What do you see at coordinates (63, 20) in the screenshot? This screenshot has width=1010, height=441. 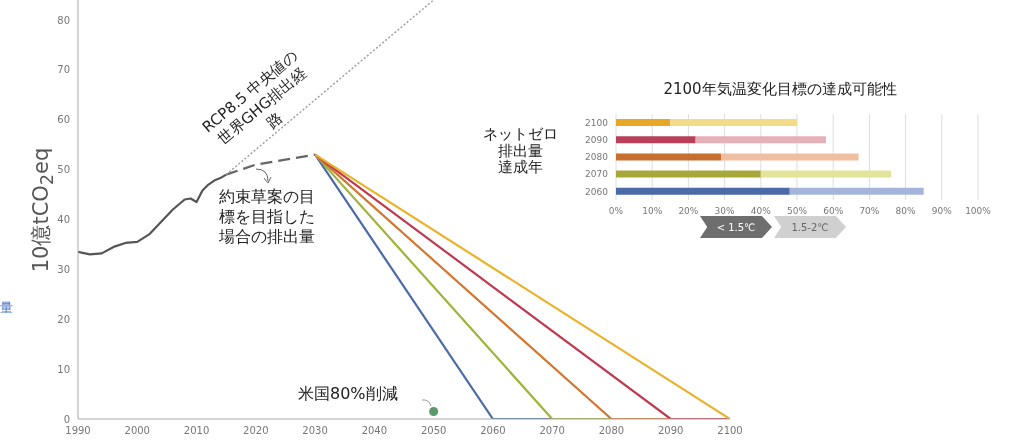 I see `y-tick-label: 80` at bounding box center [63, 20].